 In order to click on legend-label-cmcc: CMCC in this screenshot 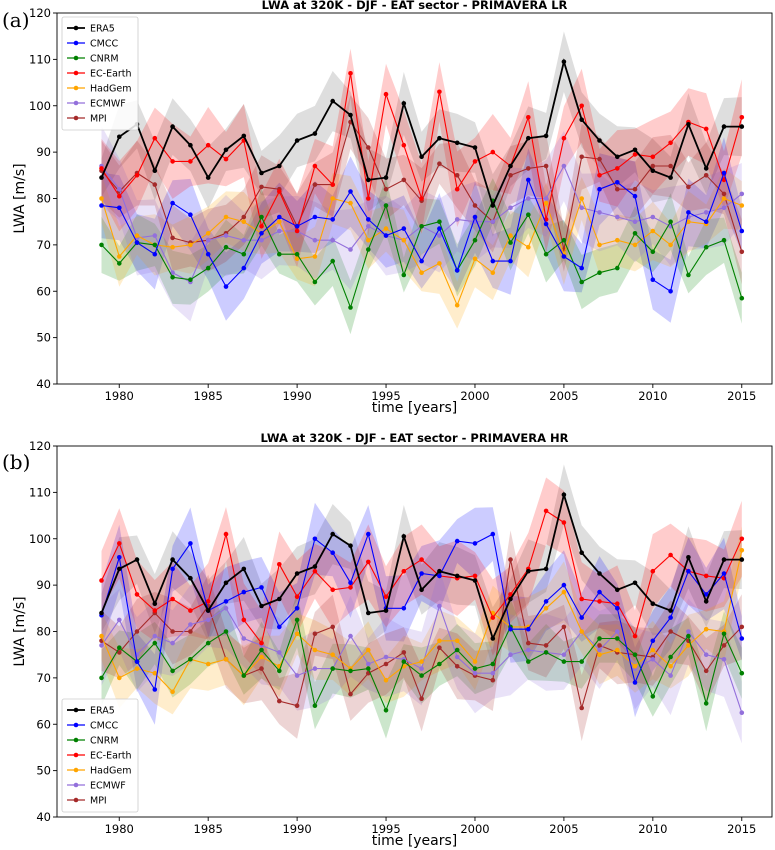, I will do `click(104, 726)`.